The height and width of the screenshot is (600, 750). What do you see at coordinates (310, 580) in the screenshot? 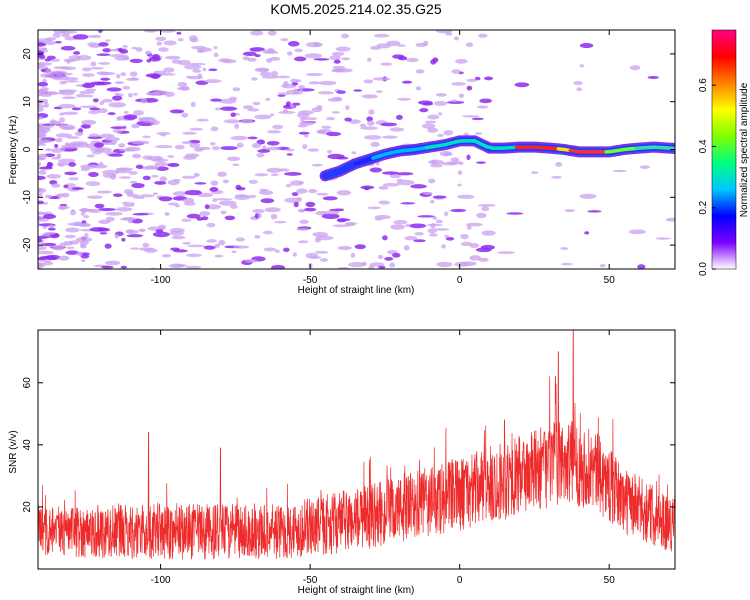
I see `x-tick-label: -50` at bounding box center [310, 580].